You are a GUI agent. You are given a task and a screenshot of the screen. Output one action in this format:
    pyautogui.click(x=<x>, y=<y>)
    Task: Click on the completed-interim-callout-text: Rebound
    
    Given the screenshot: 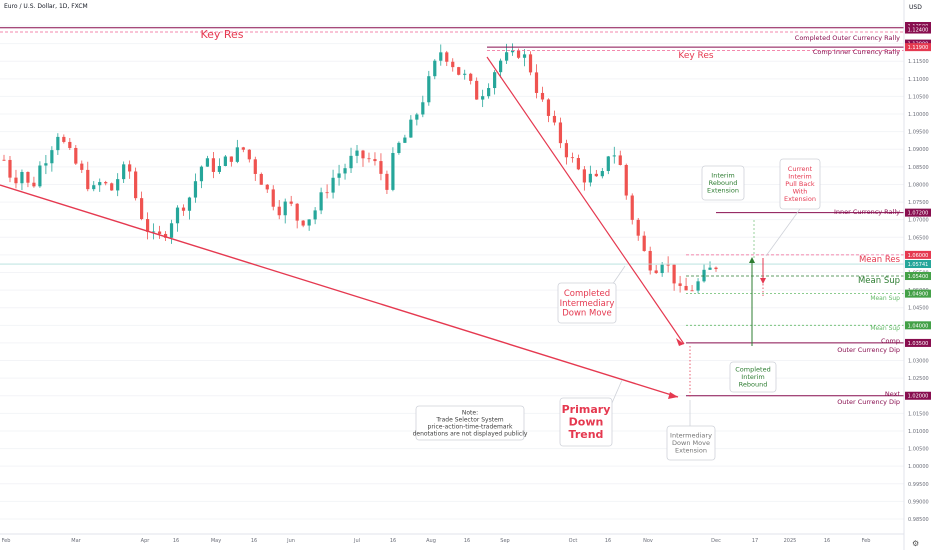 What is the action you would take?
    pyautogui.click(x=753, y=385)
    